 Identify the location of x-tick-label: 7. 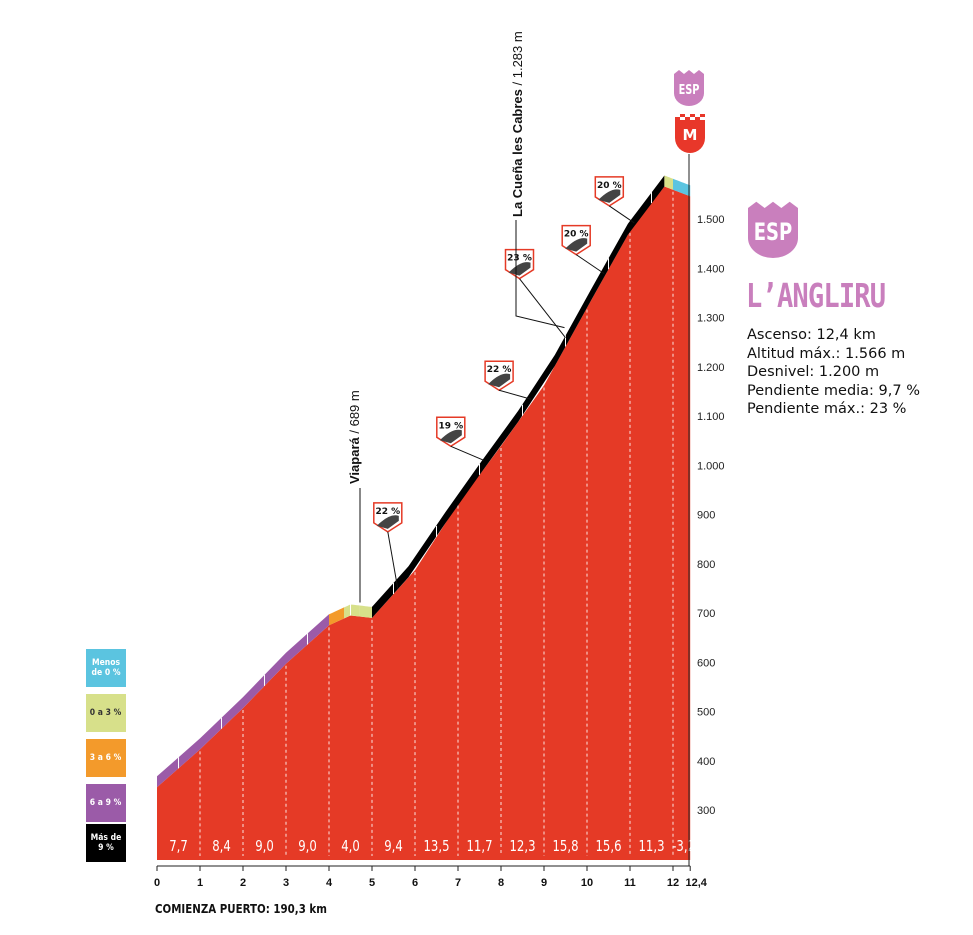
(458, 883).